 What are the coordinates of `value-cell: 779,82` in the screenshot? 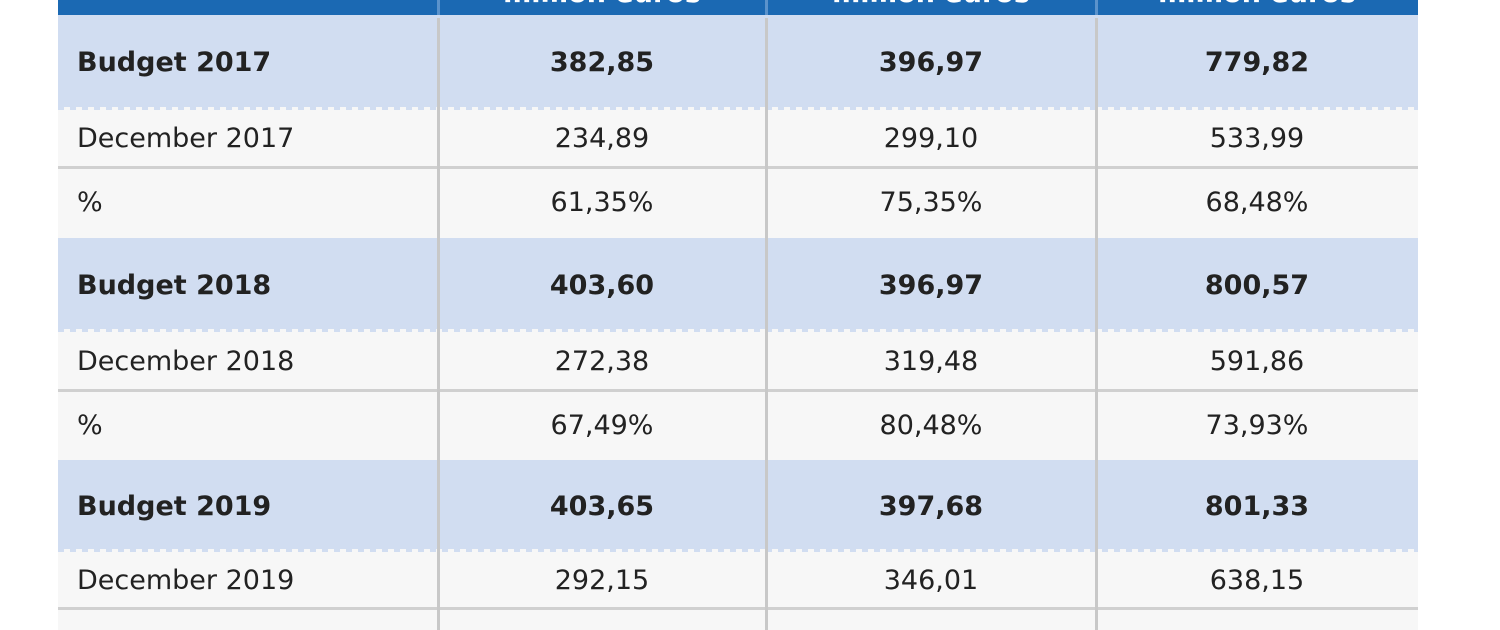 It's located at (1257, 62).